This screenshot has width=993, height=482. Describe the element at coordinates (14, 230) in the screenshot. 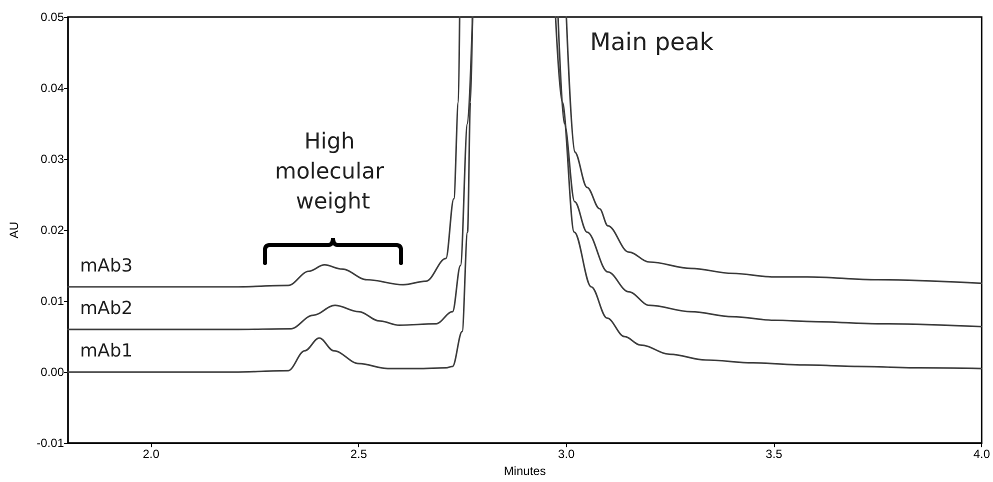

I see `y-axis-title: AU` at that location.